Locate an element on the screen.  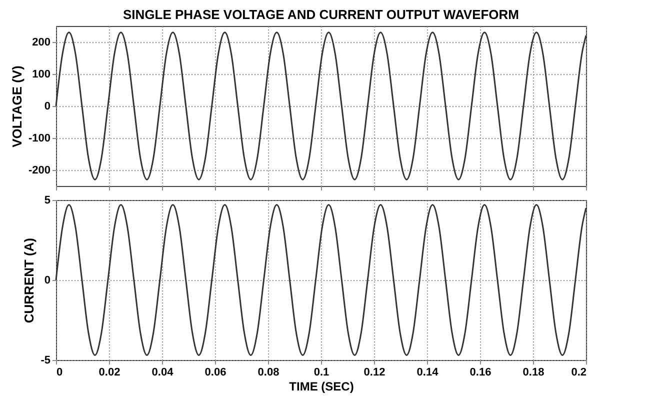
y-tick-label: 200 is located at coordinates (41, 42).